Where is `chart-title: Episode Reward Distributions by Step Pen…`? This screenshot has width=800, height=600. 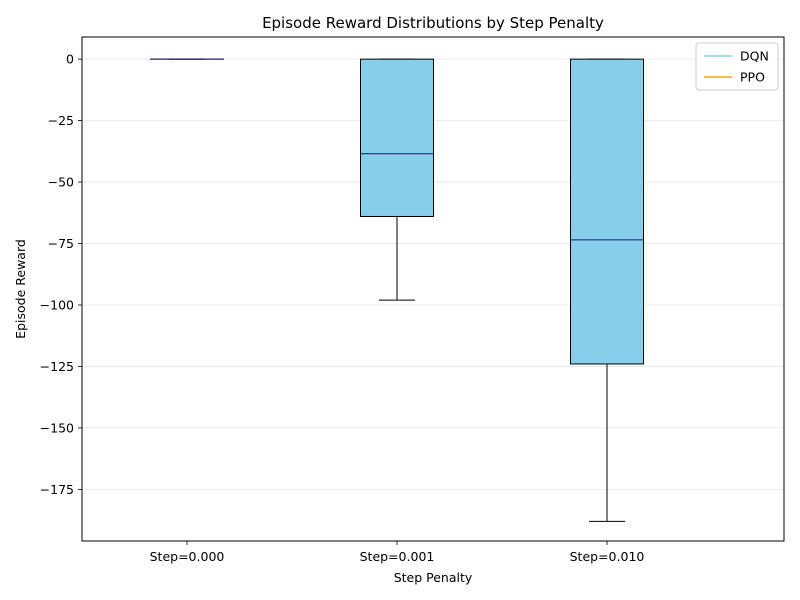 chart-title: Episode Reward Distributions by Step Pen… is located at coordinates (433, 23).